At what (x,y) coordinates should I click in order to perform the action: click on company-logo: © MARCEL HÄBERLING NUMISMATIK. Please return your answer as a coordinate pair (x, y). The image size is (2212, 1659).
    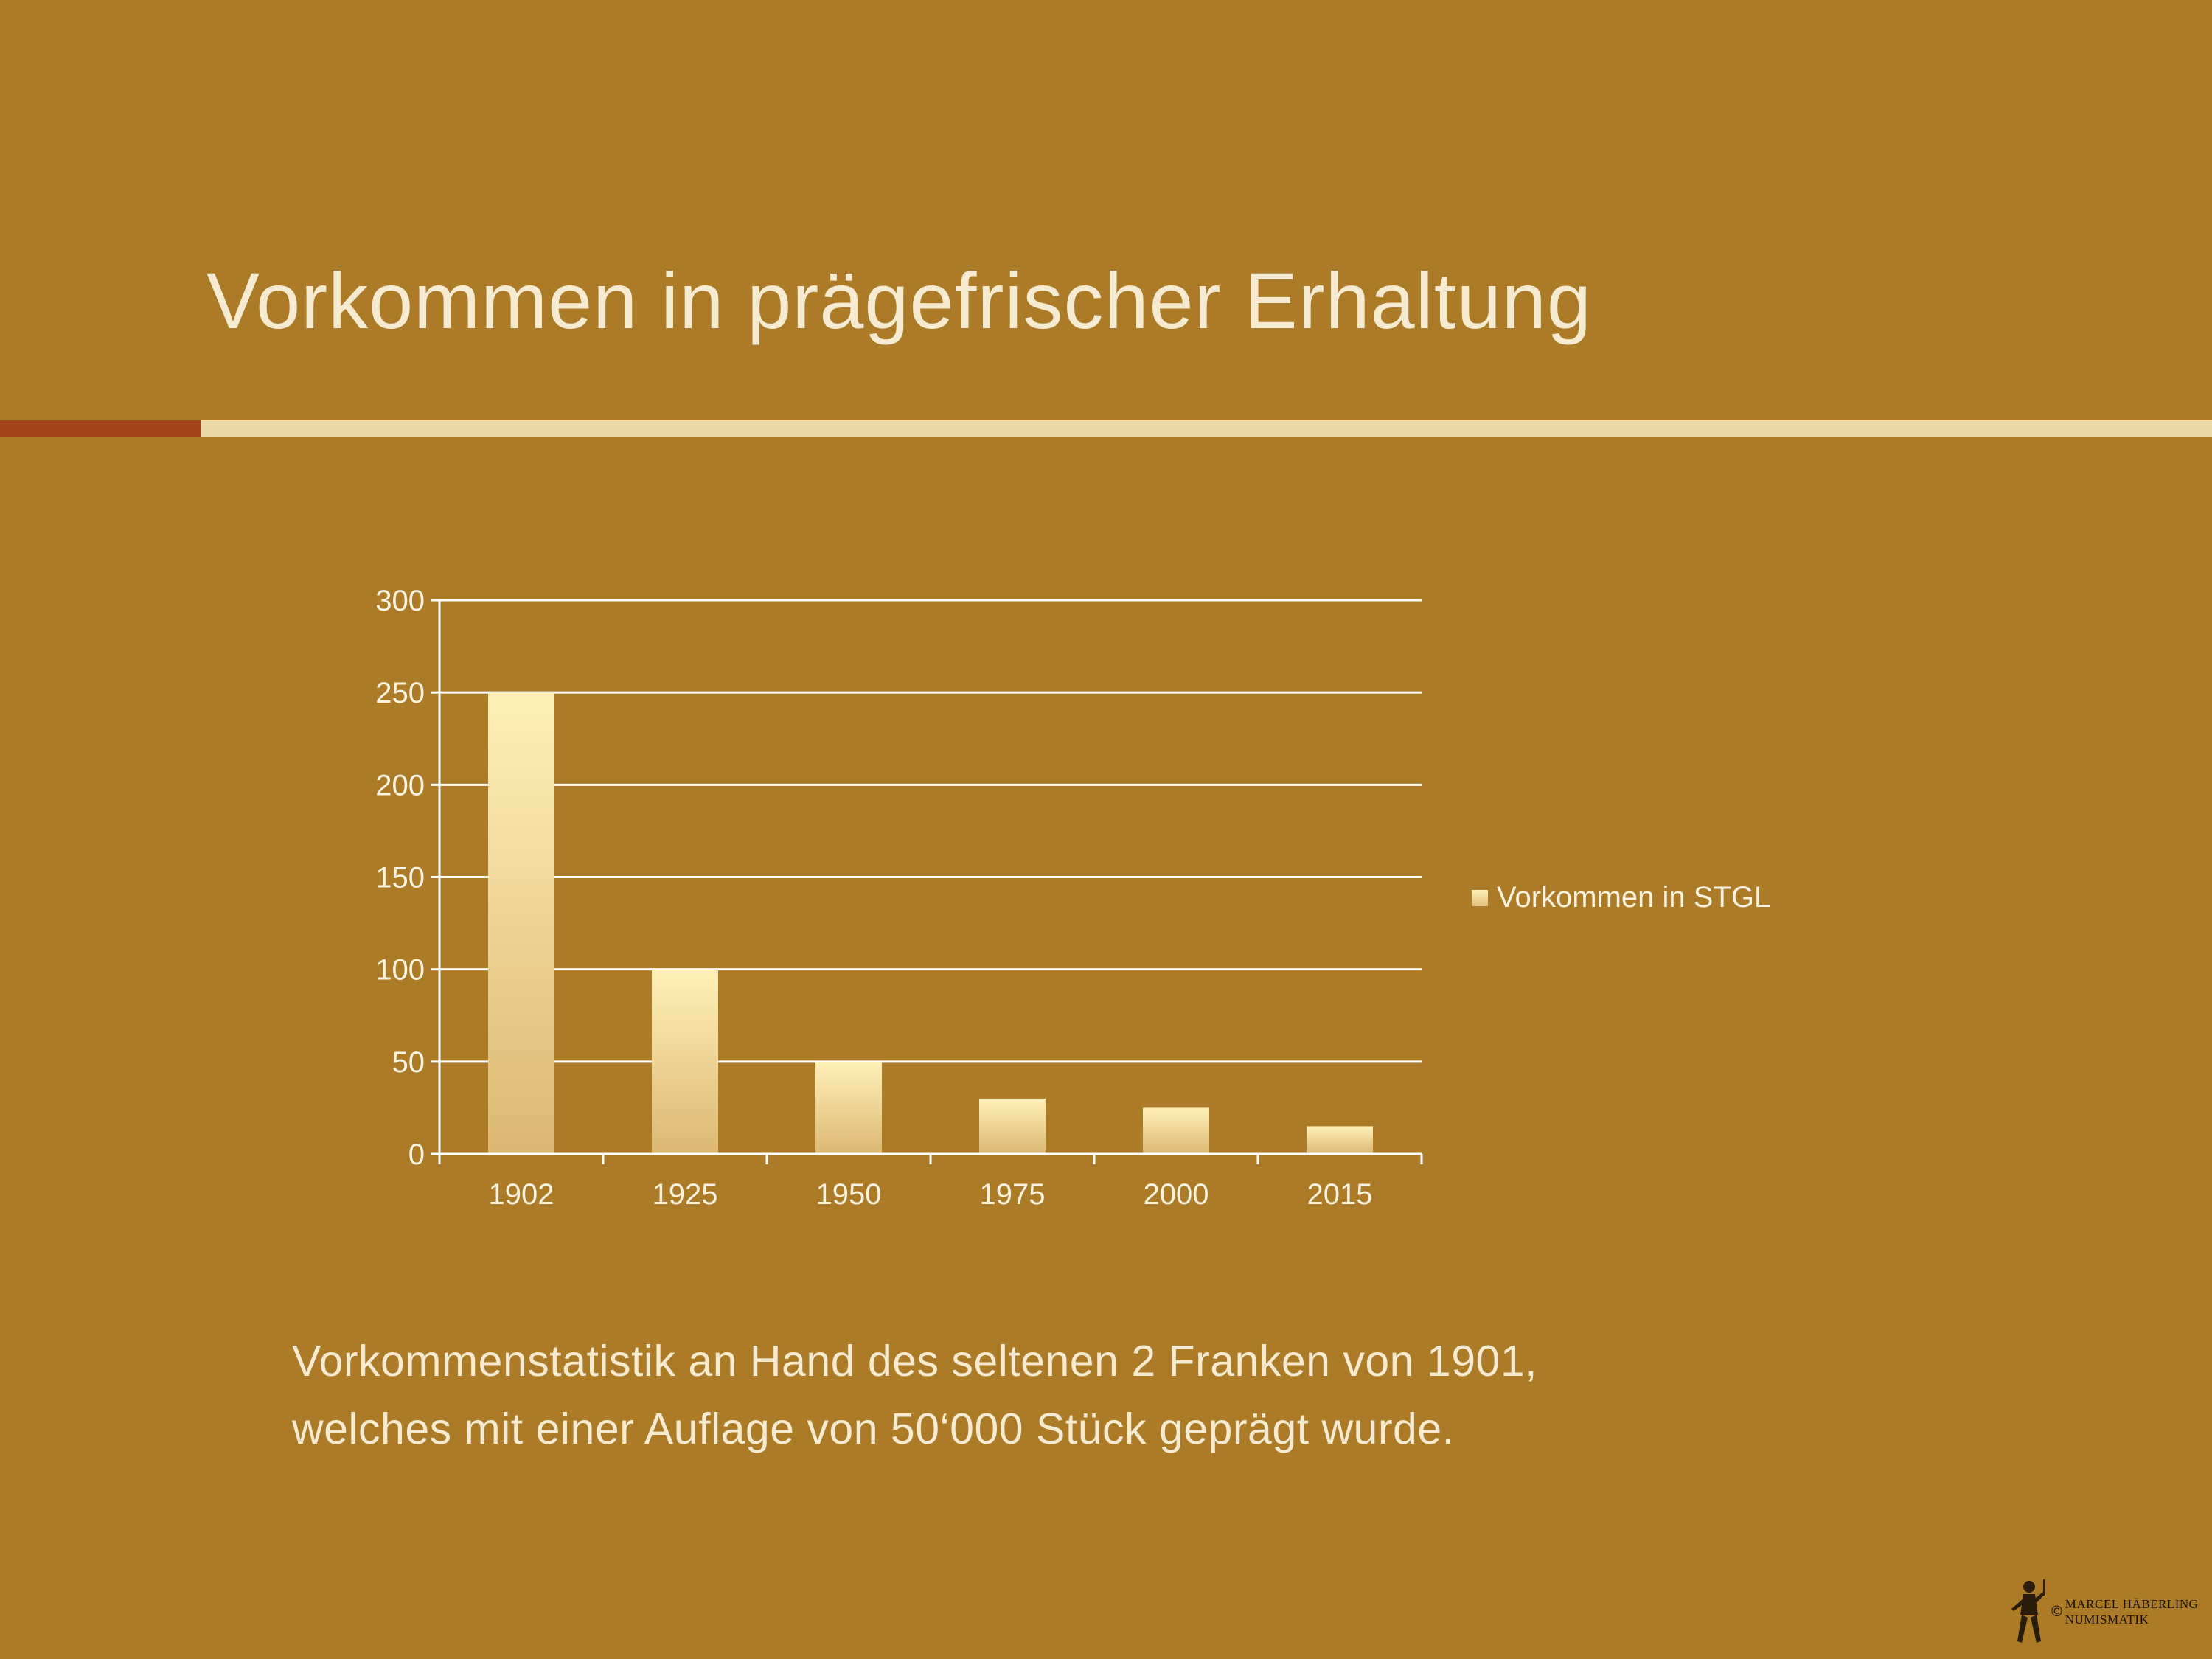
    Looking at the image, I should click on (2102, 1611).